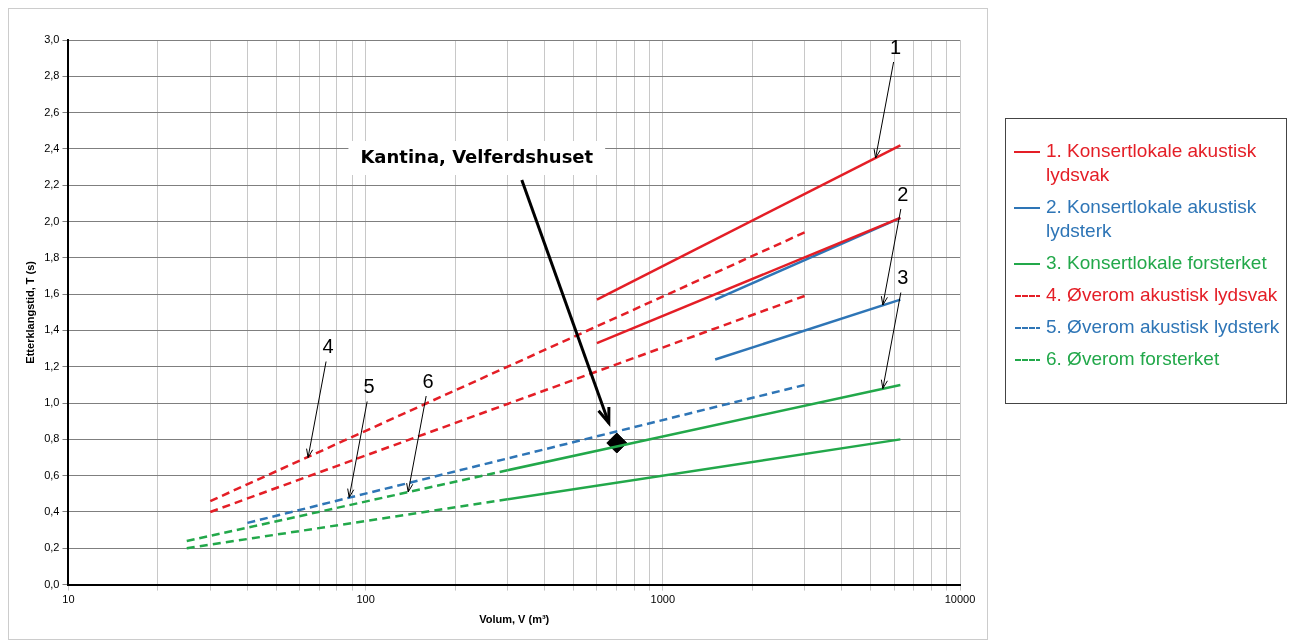 The width and height of the screenshot is (1295, 642). Describe the element at coordinates (52, 75) in the screenshot. I see `y-tick-label: 2,8` at that location.